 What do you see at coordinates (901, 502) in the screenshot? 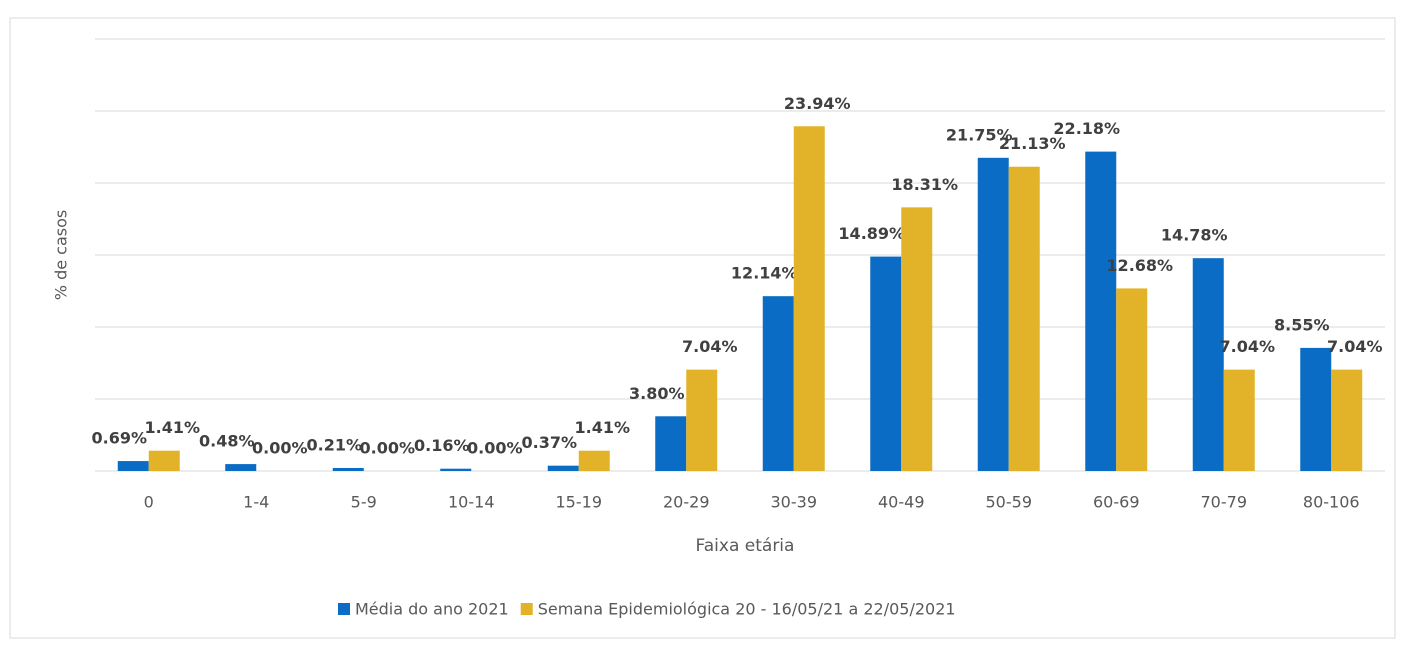
I see `x-tick-label: 40-49` at bounding box center [901, 502].